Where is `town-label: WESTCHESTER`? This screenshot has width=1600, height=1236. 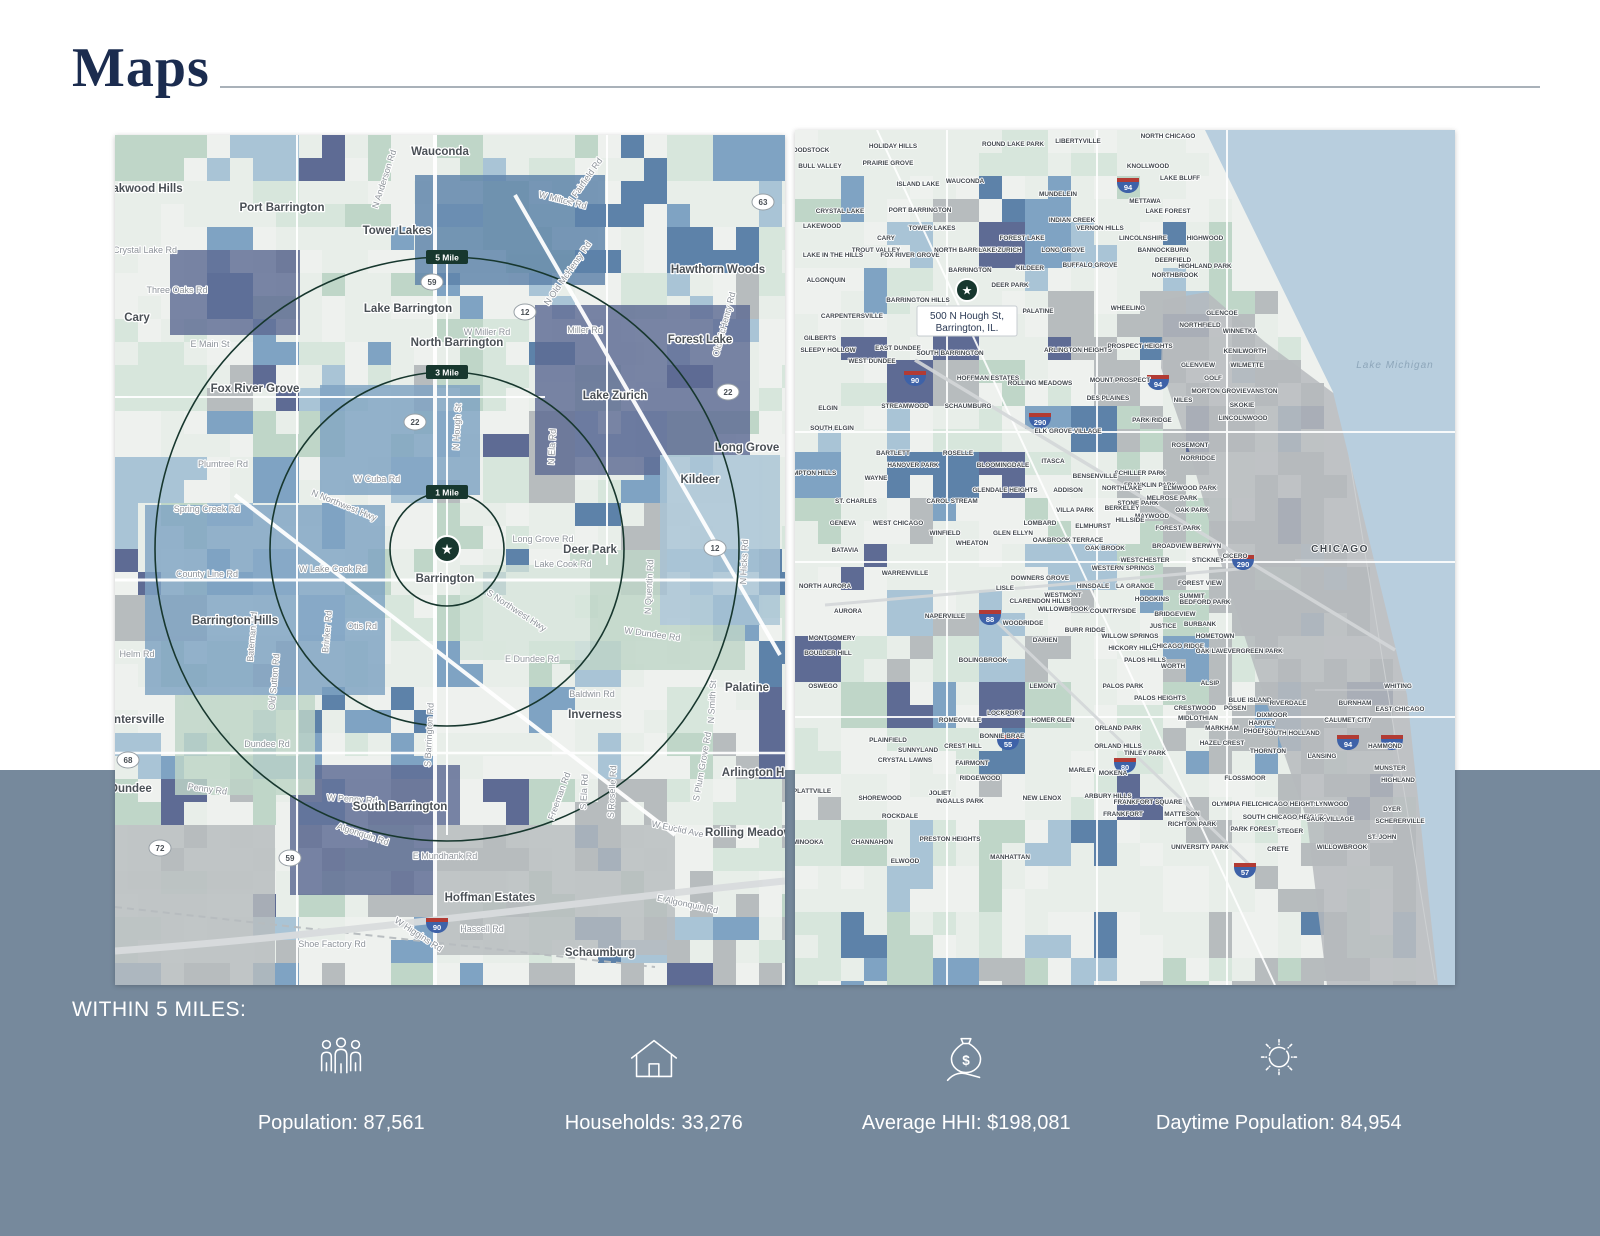 town-label: WESTCHESTER is located at coordinates (1145, 560).